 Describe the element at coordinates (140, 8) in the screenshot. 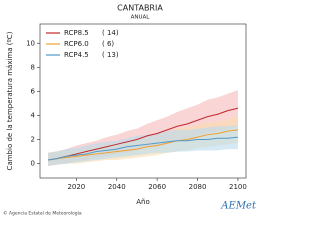

I see `chart-title: CANTABRIA` at that location.